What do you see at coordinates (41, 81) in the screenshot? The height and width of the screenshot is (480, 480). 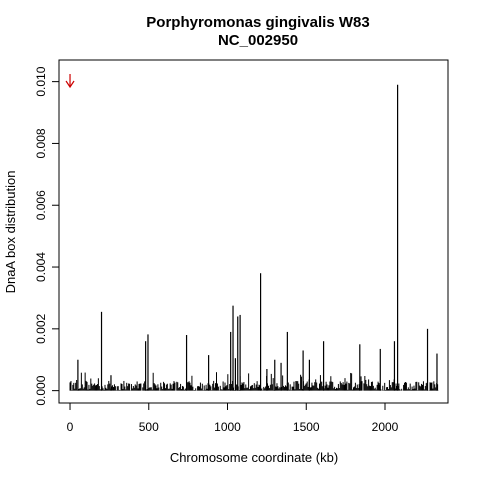 I see `y-tick-label: 0.010` at bounding box center [41, 81].